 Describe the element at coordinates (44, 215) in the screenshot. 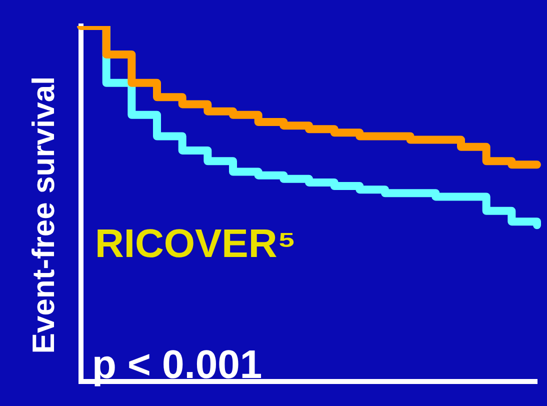

I see `y-axis-title: Event-free survival` at that location.